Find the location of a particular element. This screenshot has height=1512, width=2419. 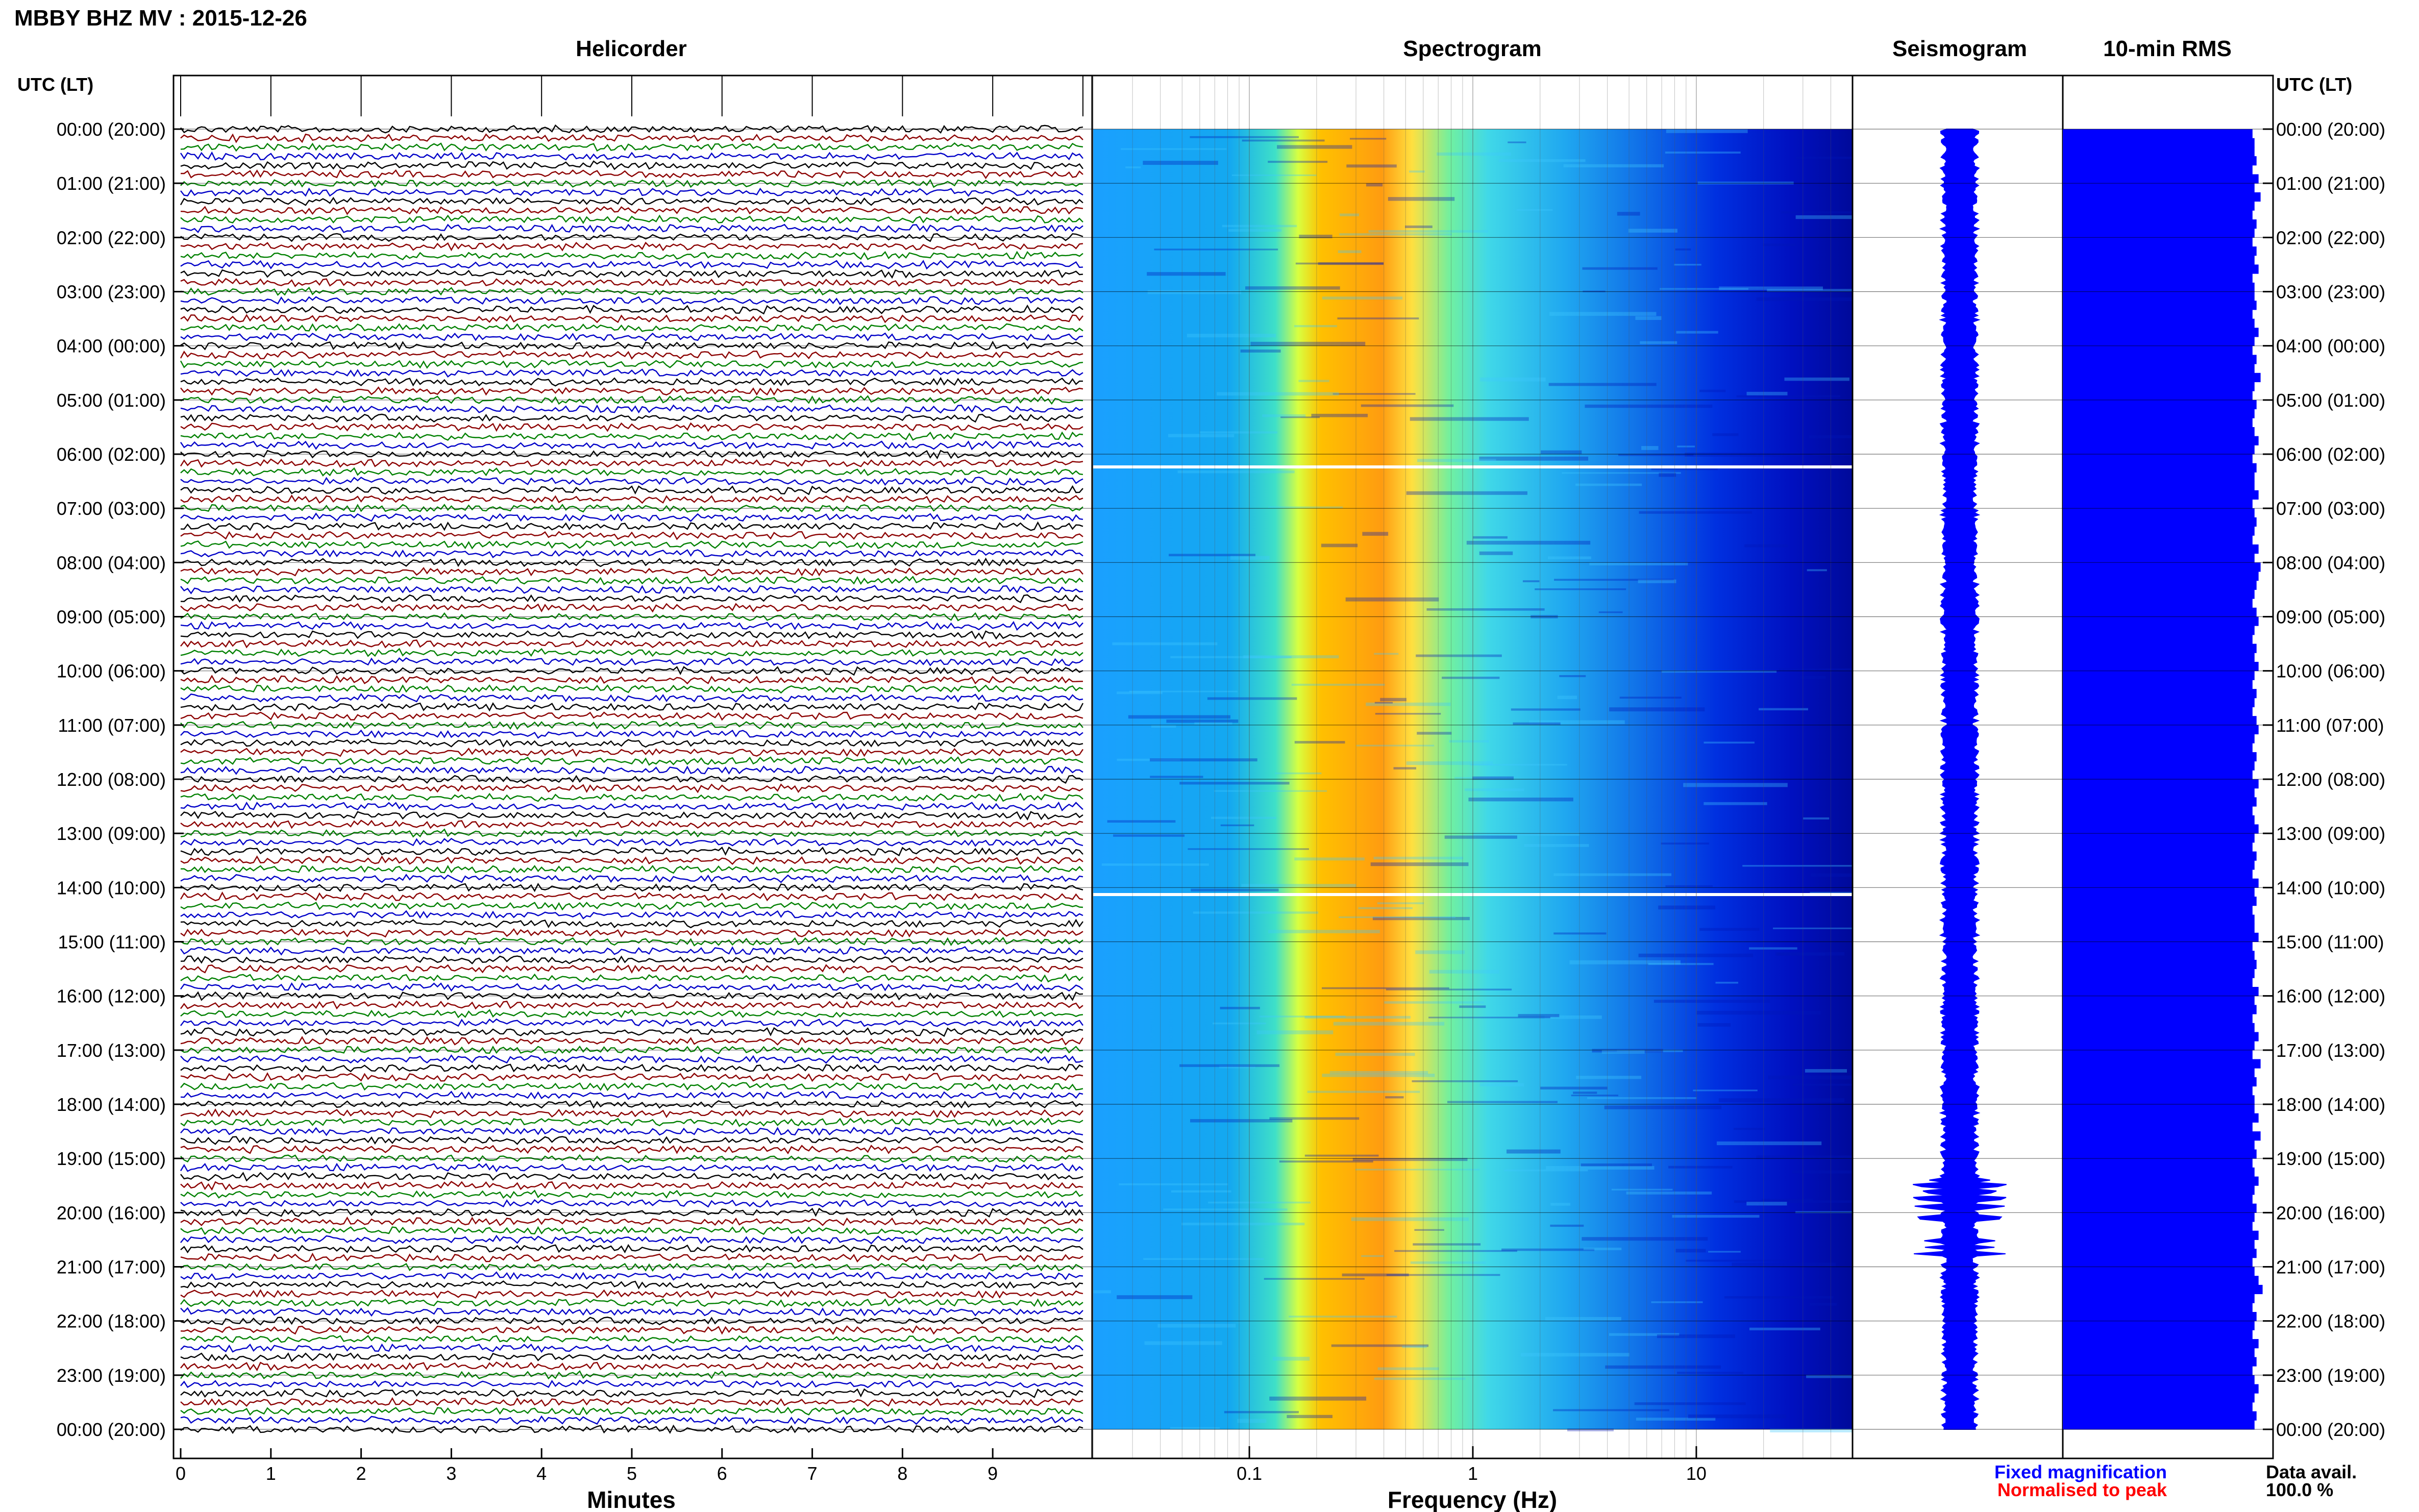

time-label-right: 13:00 (09:00) is located at coordinates (2330, 833).